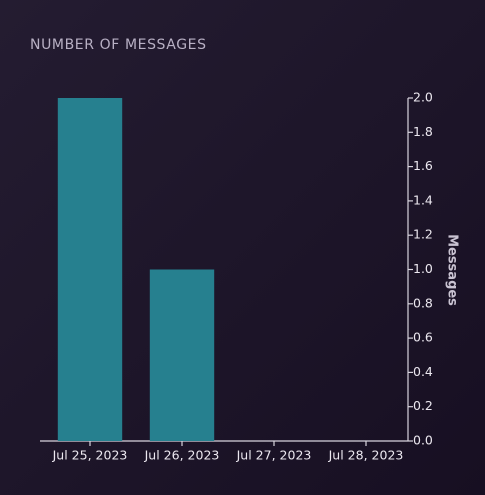  What do you see at coordinates (423, 302) in the screenshot?
I see `y-tick-label: 0.8` at bounding box center [423, 302].